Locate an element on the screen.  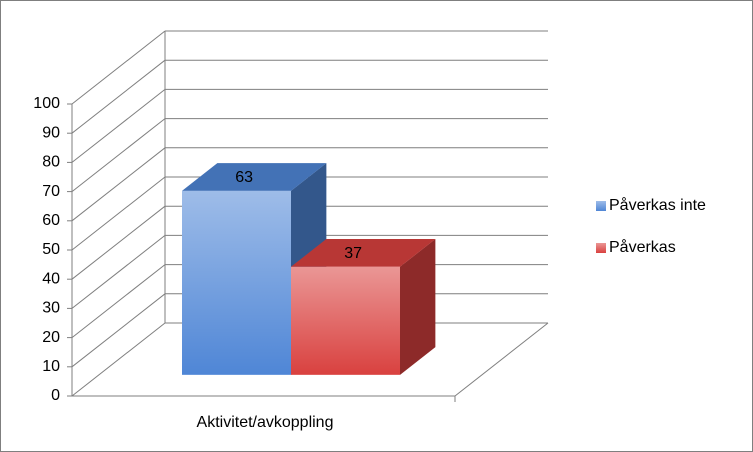
legend-label: Påverkas is located at coordinates (642, 247).